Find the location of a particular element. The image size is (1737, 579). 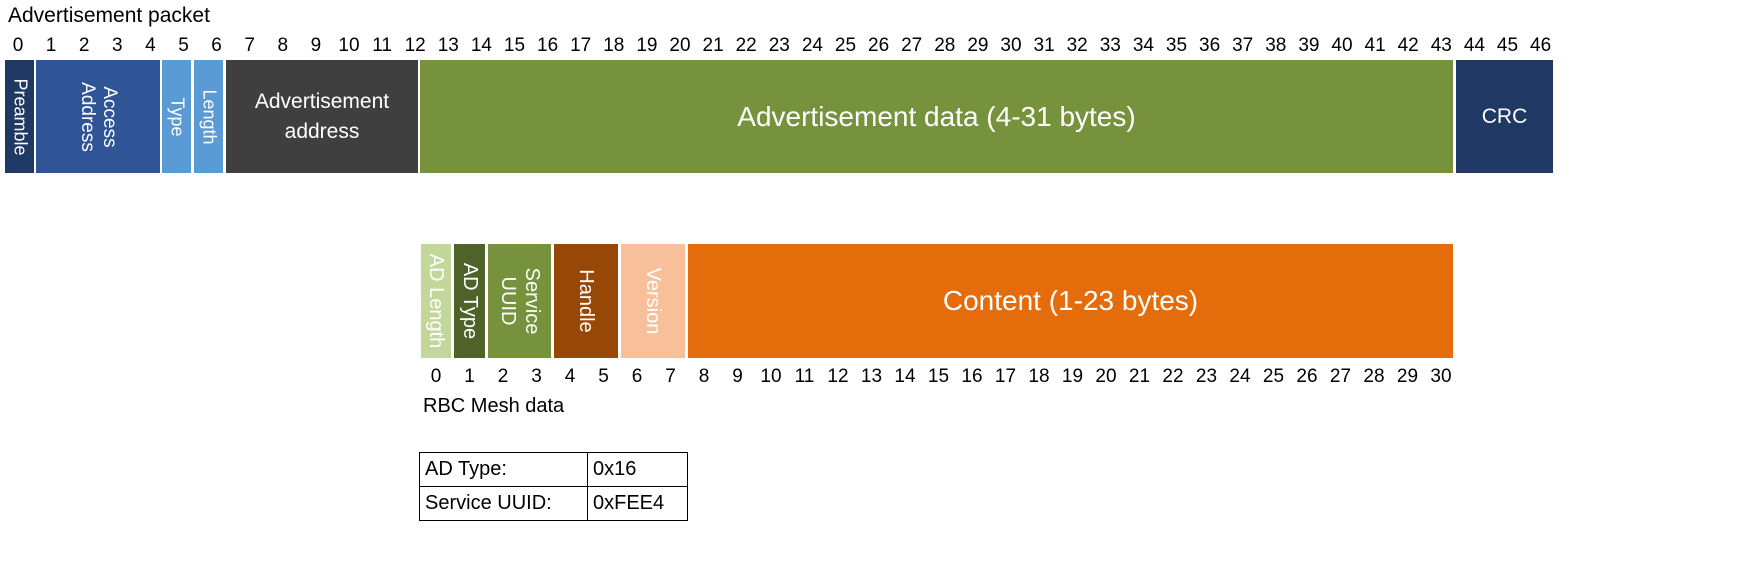

mesh-title: RBC Mesh data is located at coordinates (494, 406).